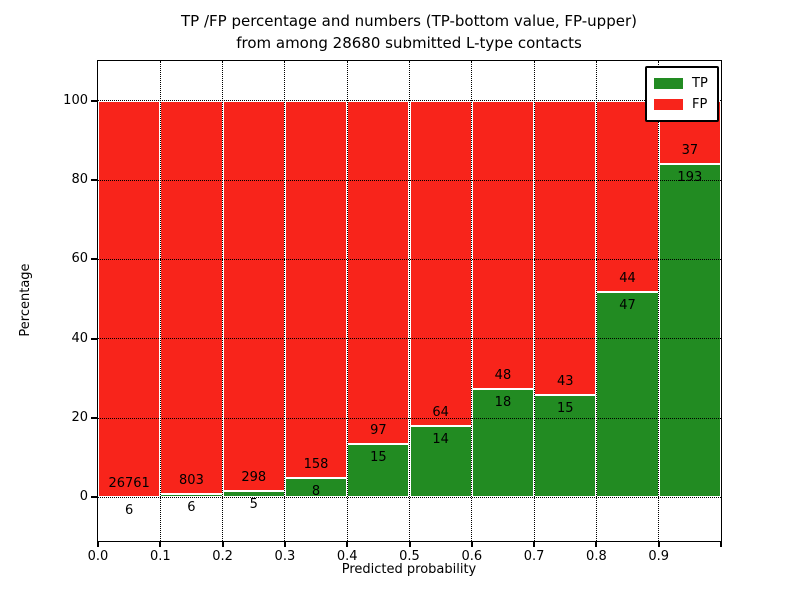  Describe the element at coordinates (75, 100) in the screenshot. I see `y-tick-label: 100` at that location.